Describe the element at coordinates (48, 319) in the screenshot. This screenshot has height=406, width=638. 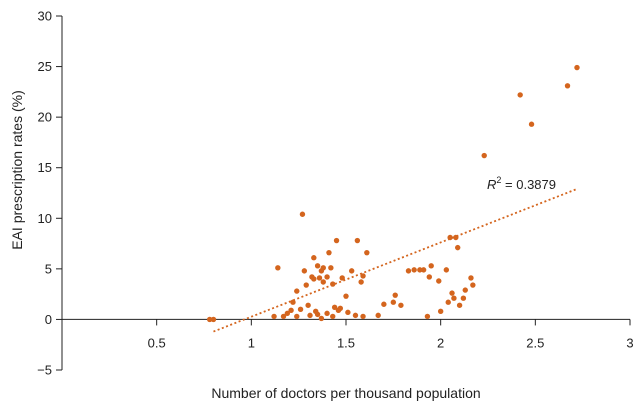
I see `y-tick-label: 0` at that location.